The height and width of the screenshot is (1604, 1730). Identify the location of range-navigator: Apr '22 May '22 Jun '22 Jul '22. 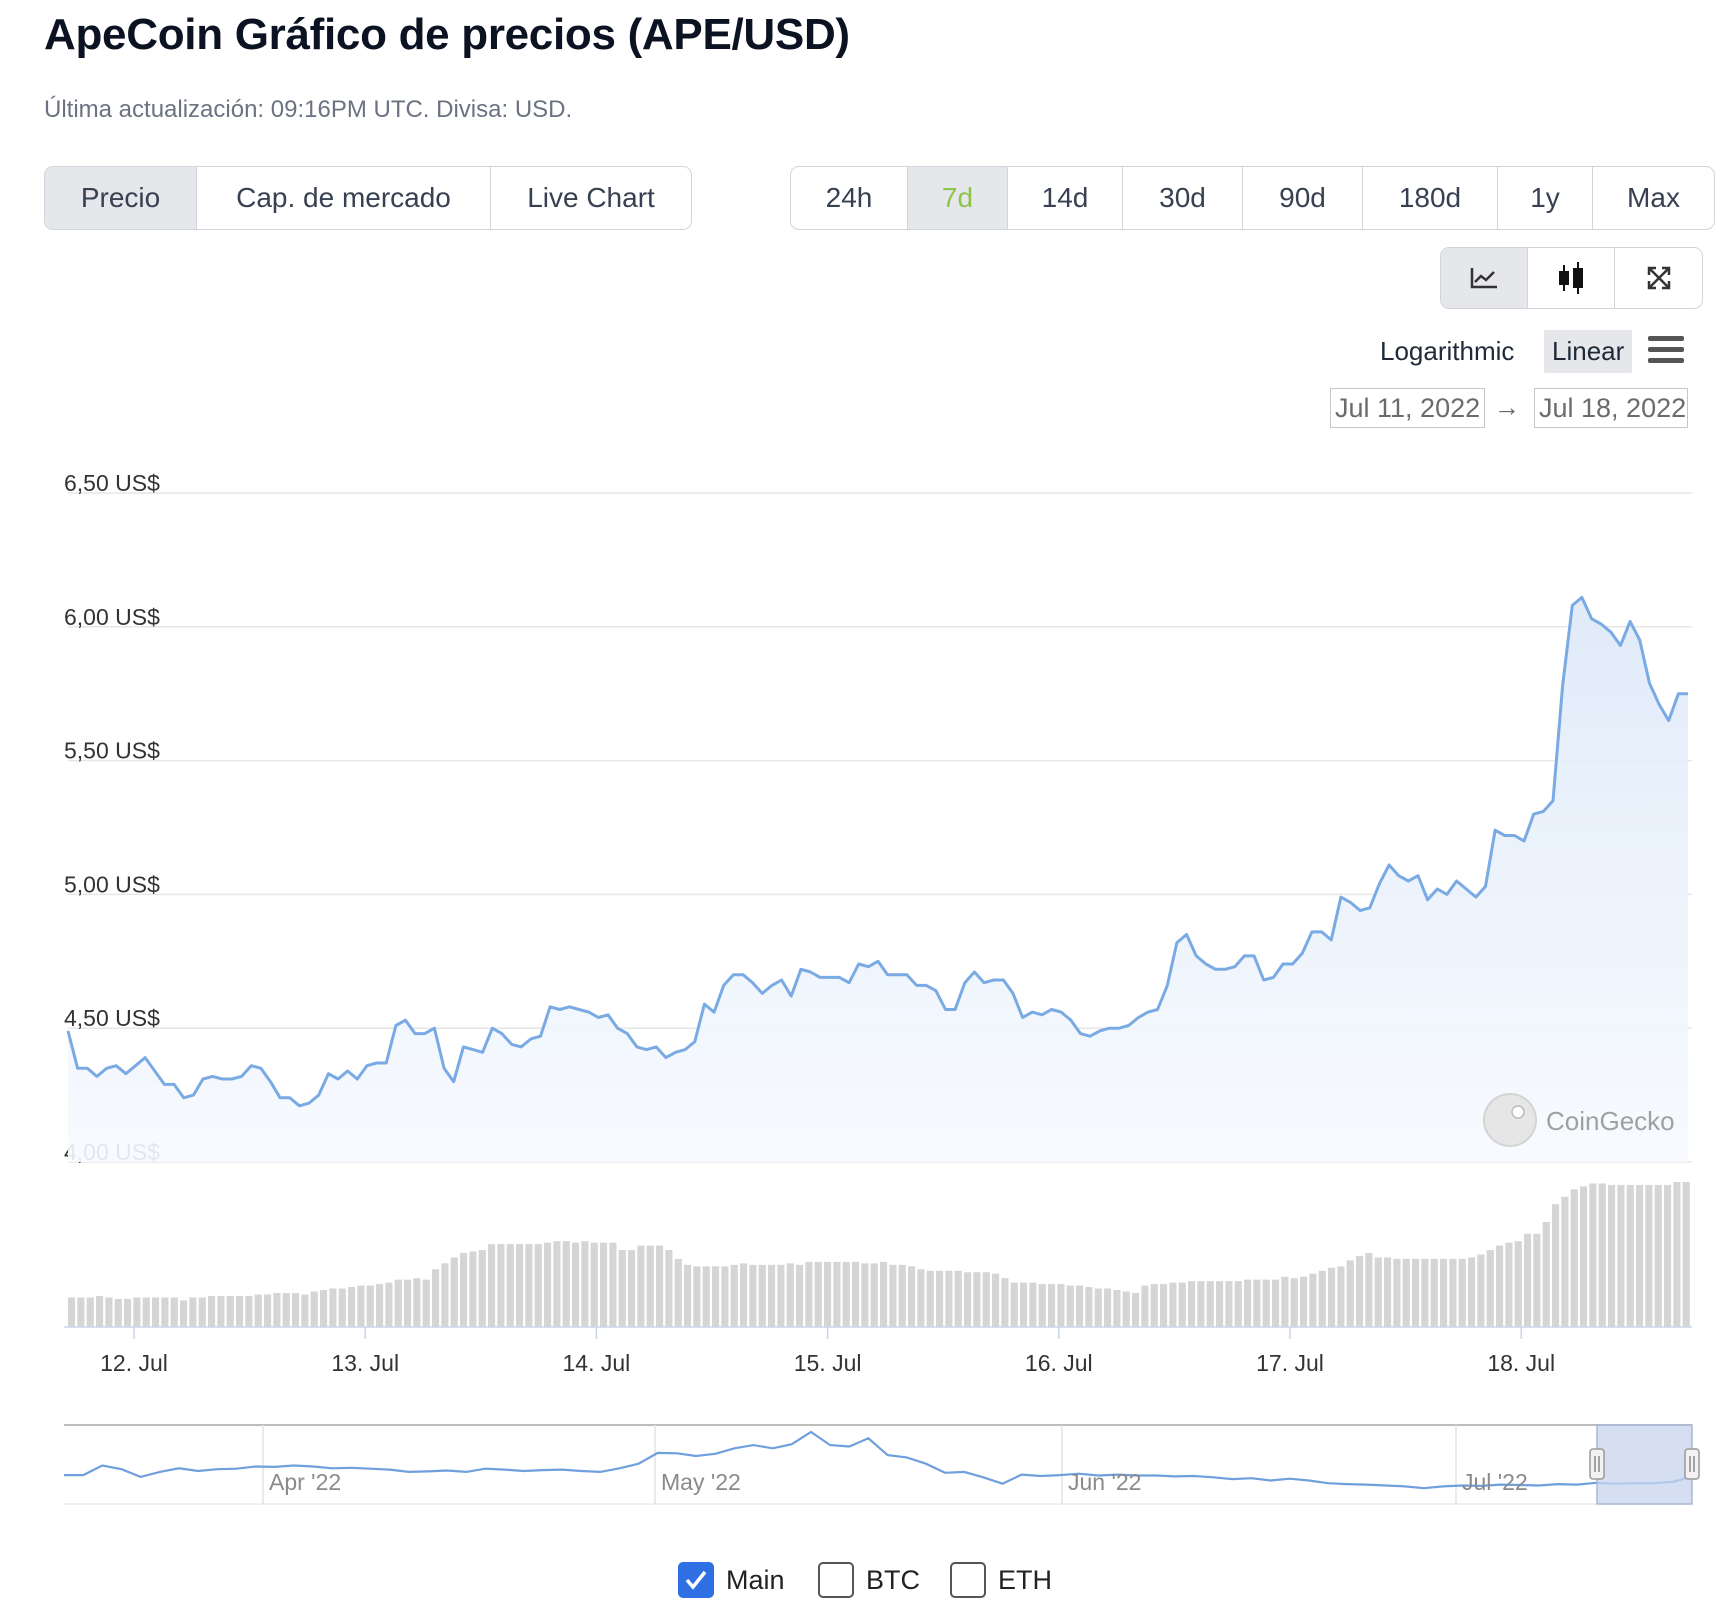
(882, 1464).